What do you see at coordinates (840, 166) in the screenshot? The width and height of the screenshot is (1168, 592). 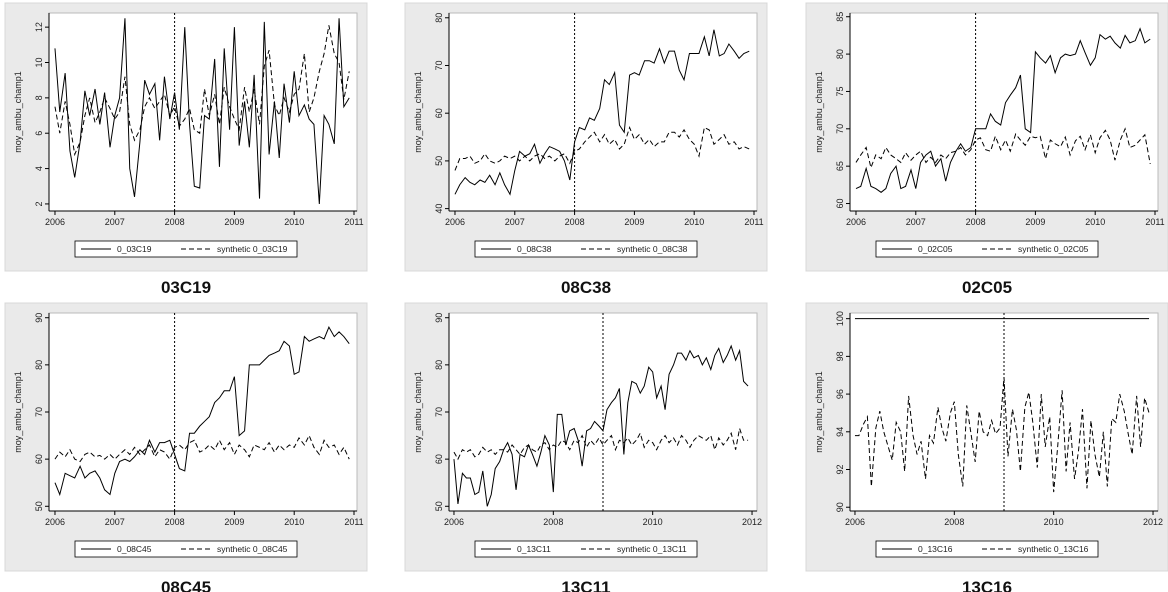 I see `y-tick-label: 65` at bounding box center [840, 166].